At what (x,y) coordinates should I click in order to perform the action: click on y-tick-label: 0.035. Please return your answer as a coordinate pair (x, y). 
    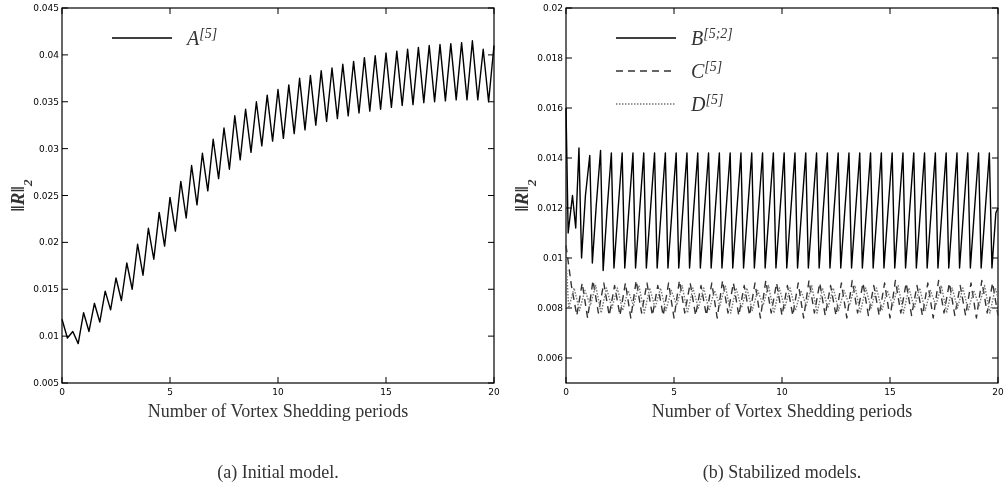
    Looking at the image, I should click on (46, 101).